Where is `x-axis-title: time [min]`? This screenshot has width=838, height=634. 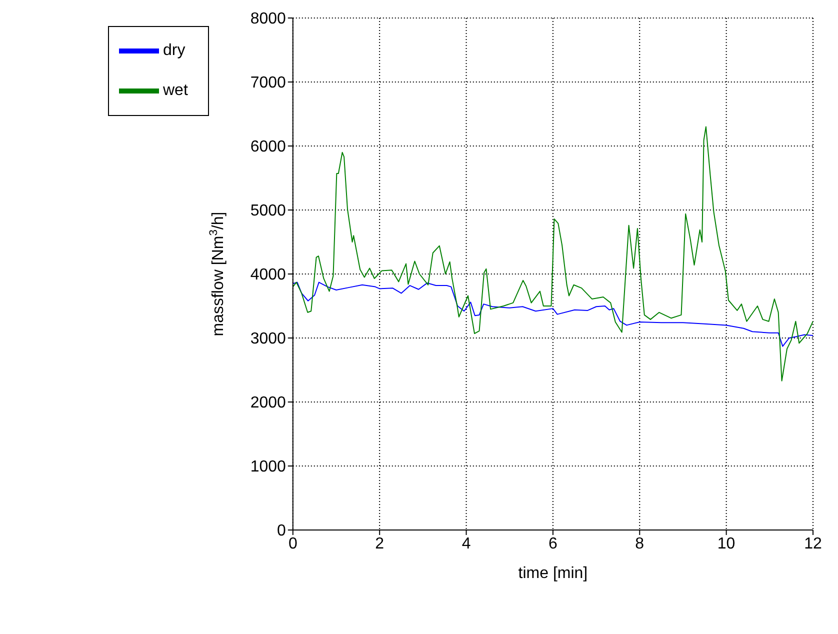 x-axis-title: time [min] is located at coordinates (553, 573).